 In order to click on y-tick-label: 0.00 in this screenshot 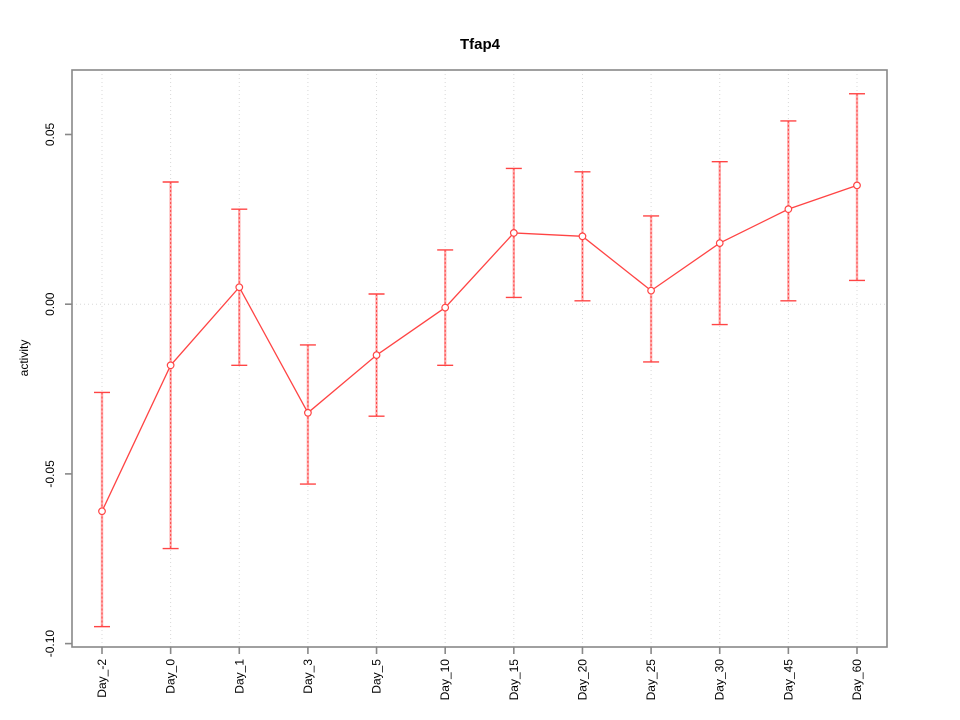, I will do `click(50, 304)`.